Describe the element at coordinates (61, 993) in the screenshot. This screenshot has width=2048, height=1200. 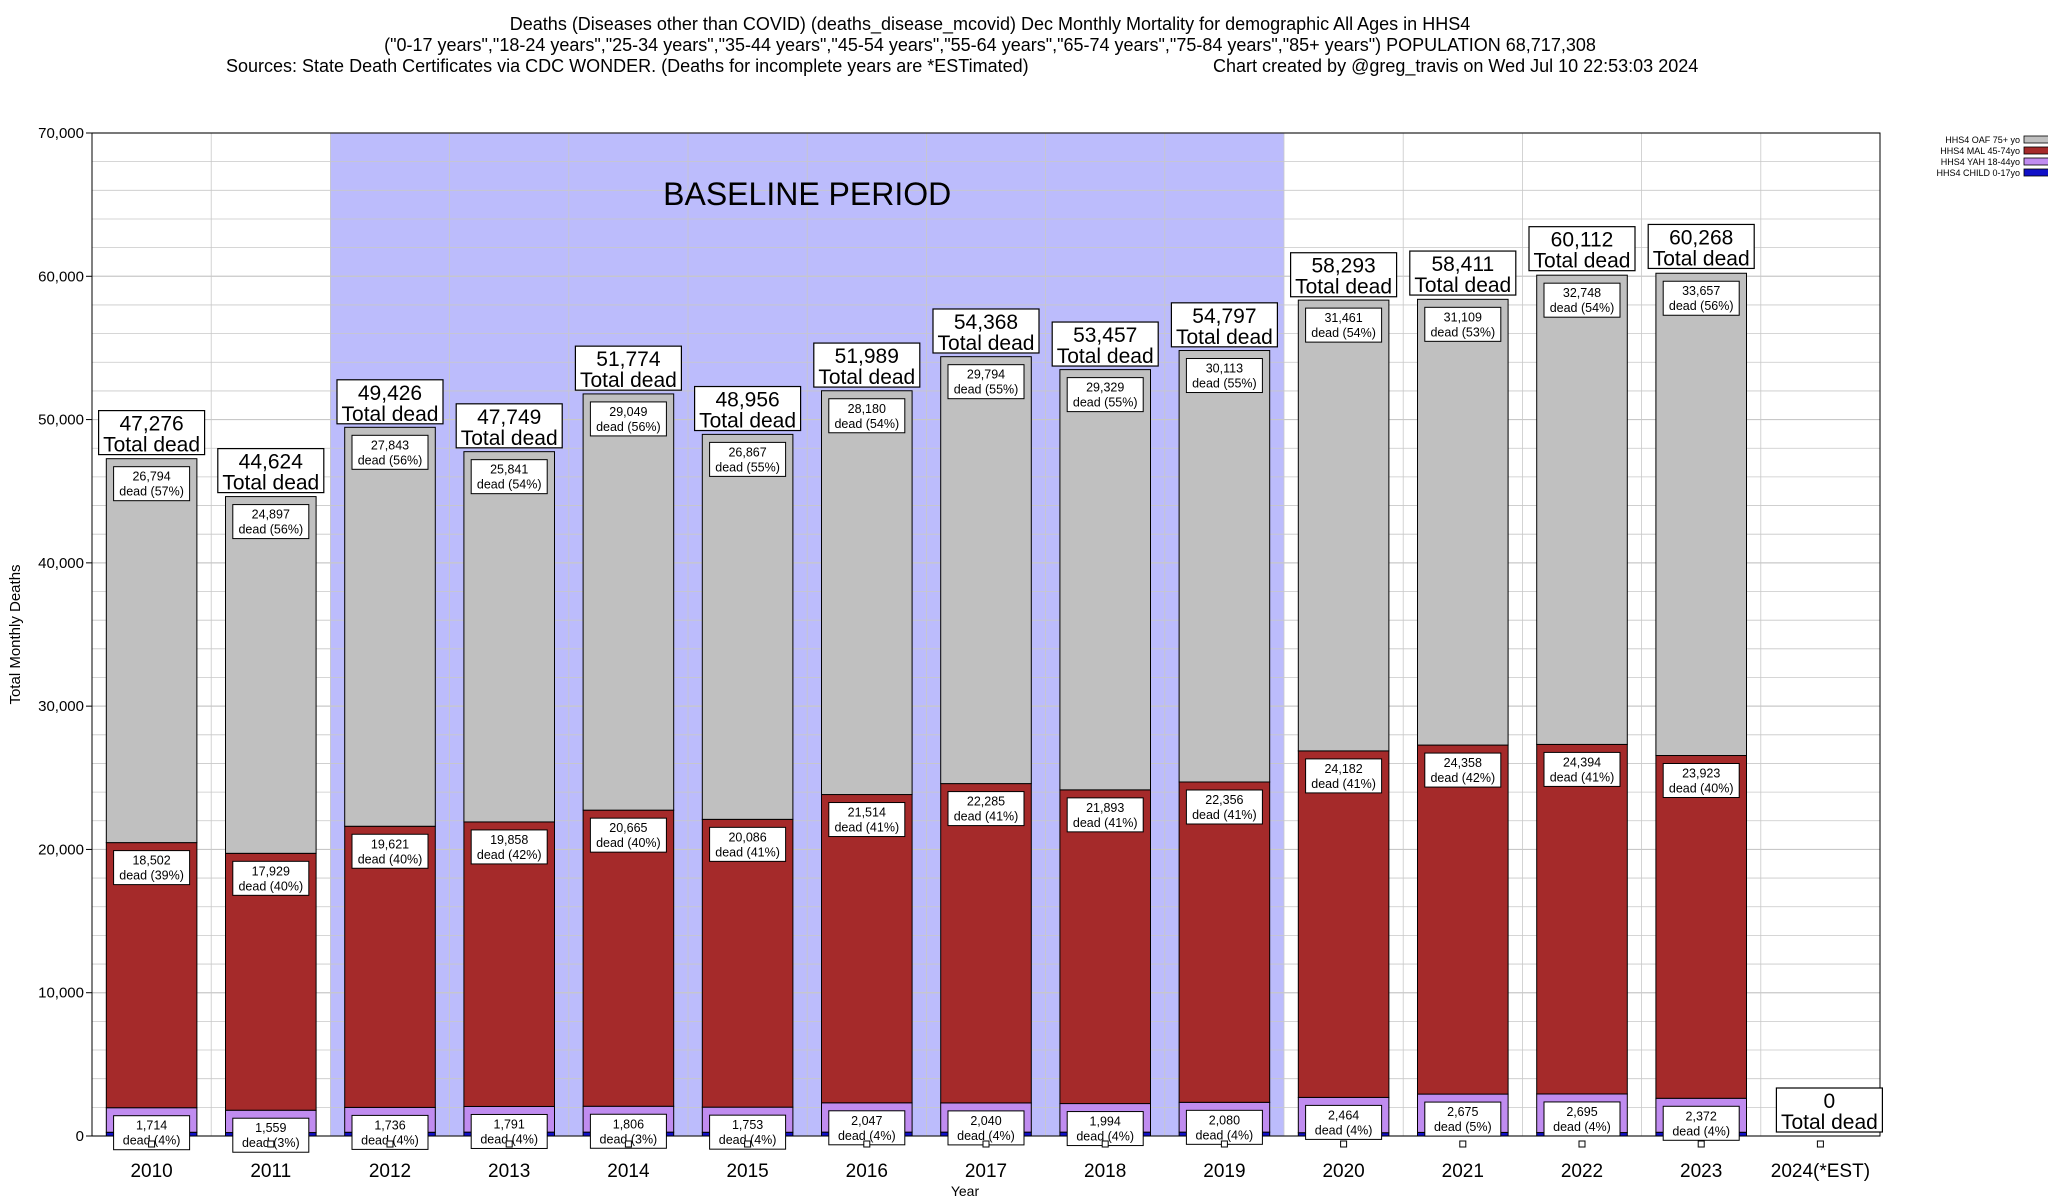
I see `y-tick-label: 10,000` at that location.